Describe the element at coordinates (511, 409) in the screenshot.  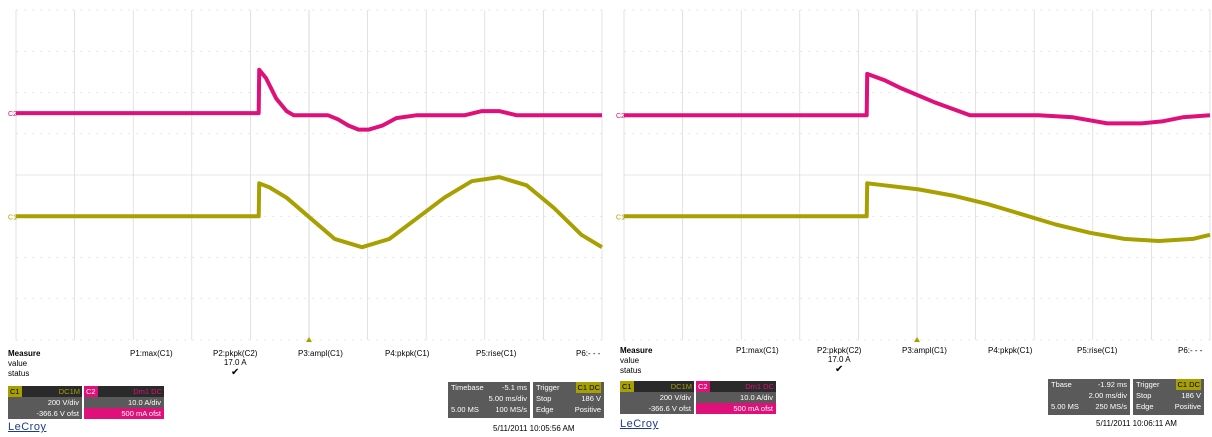
I see `timebase-rate: 100 MS/s` at that location.